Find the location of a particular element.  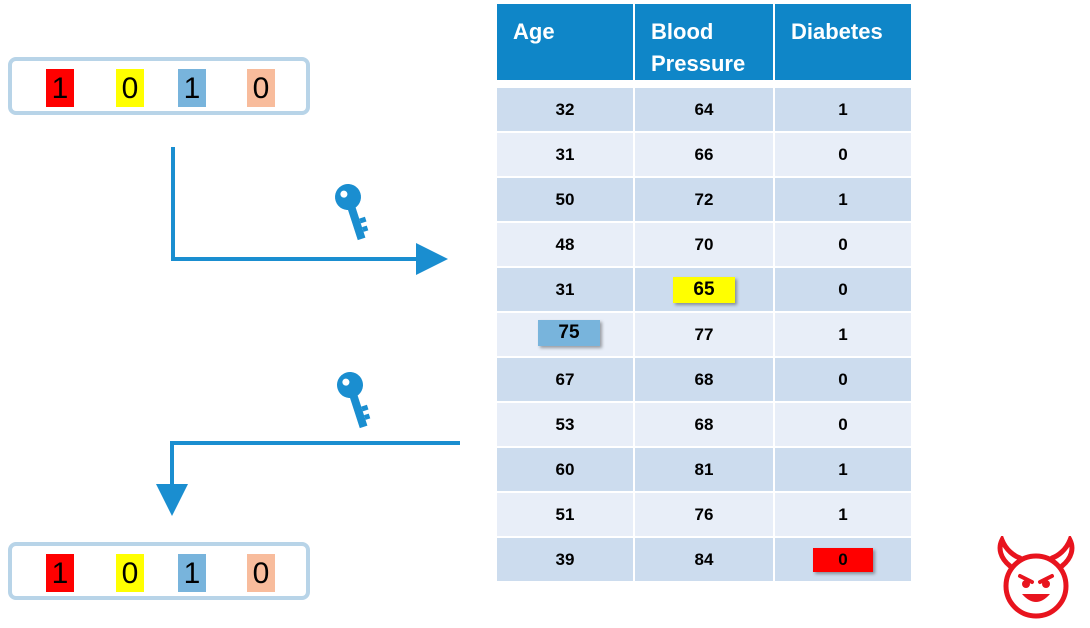

age-cell: 32 is located at coordinates (565, 110).